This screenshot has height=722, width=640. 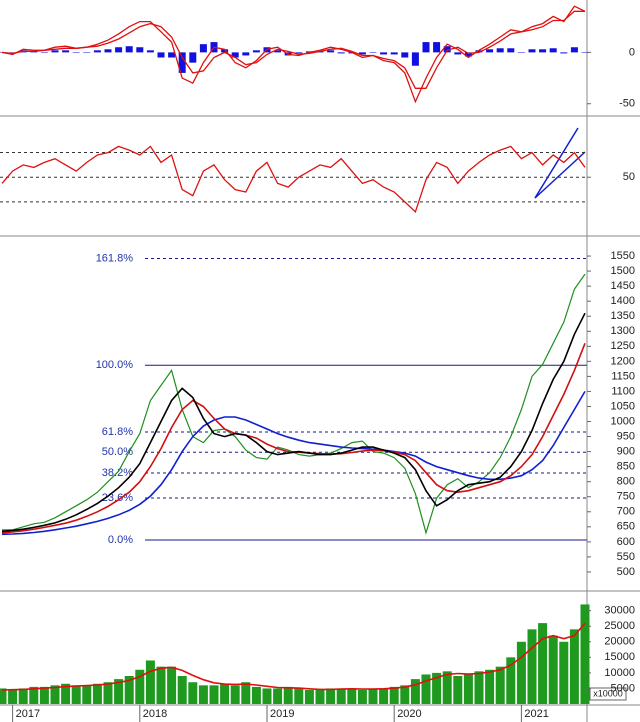 What do you see at coordinates (629, 177) in the screenshot?
I see `y-tick-label: 50` at bounding box center [629, 177].